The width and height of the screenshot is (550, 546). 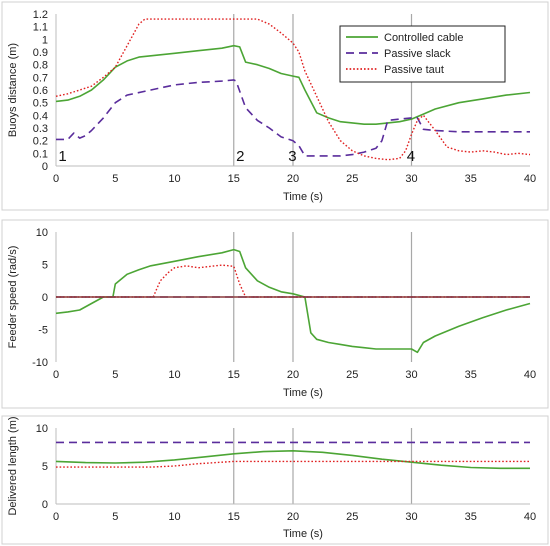 What do you see at coordinates (40, 363) in the screenshot?
I see `y-tick-label: -10` at bounding box center [40, 363].